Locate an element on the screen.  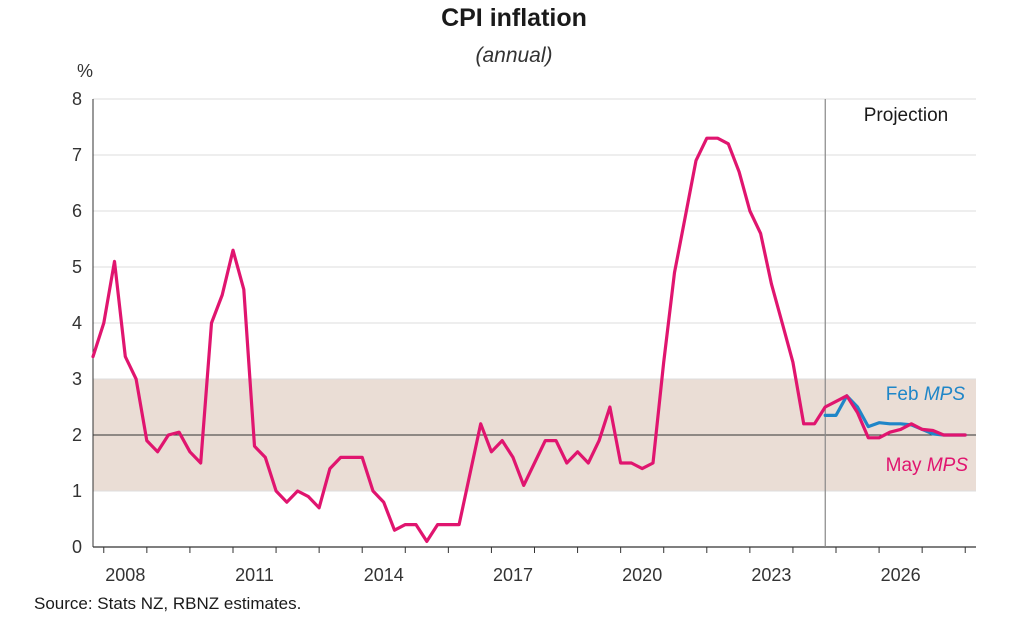
series-label-prefix: Feb is located at coordinates (905, 394).